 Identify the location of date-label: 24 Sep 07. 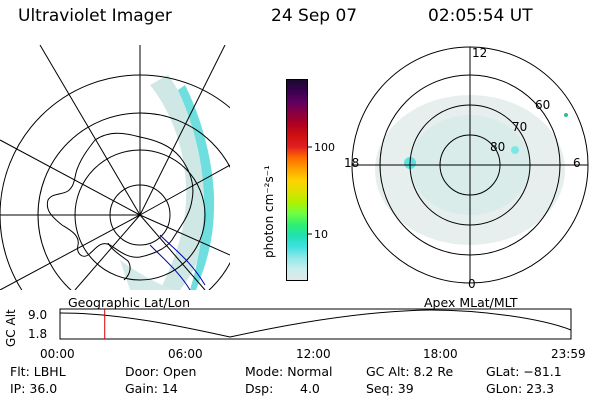
(314, 16).